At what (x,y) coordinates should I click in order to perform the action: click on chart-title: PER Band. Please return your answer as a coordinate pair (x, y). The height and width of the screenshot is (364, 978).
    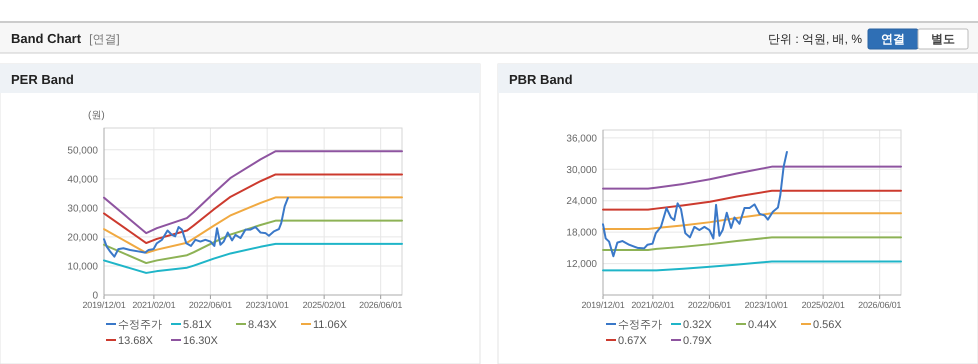
    Looking at the image, I should click on (42, 79).